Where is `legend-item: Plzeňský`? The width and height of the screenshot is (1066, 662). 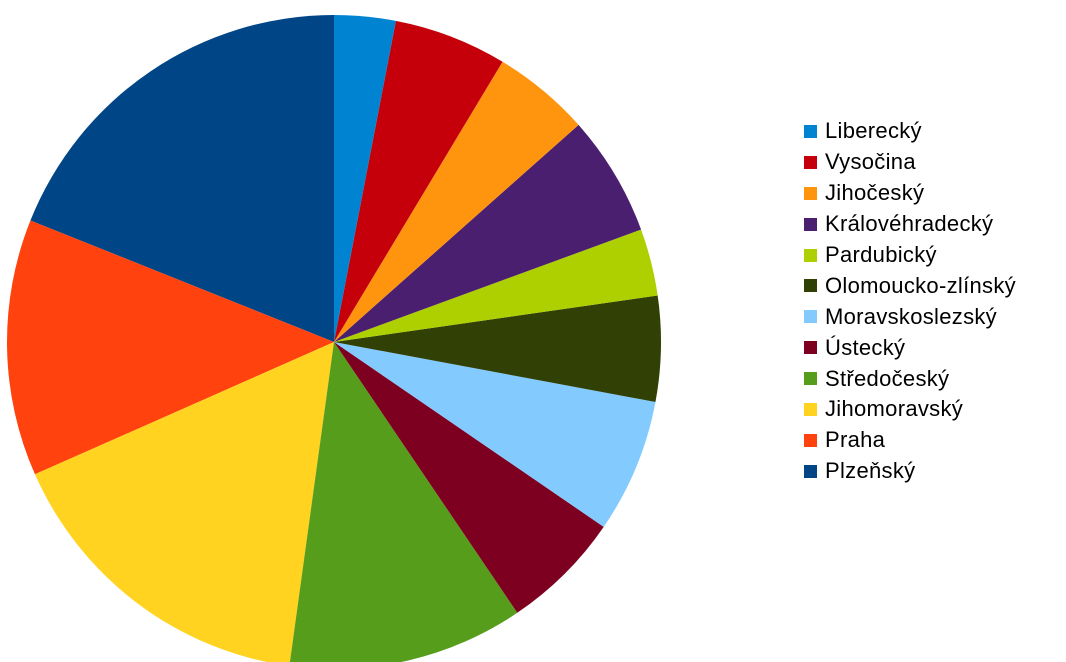
legend-item: Plzeňský is located at coordinates (910, 471).